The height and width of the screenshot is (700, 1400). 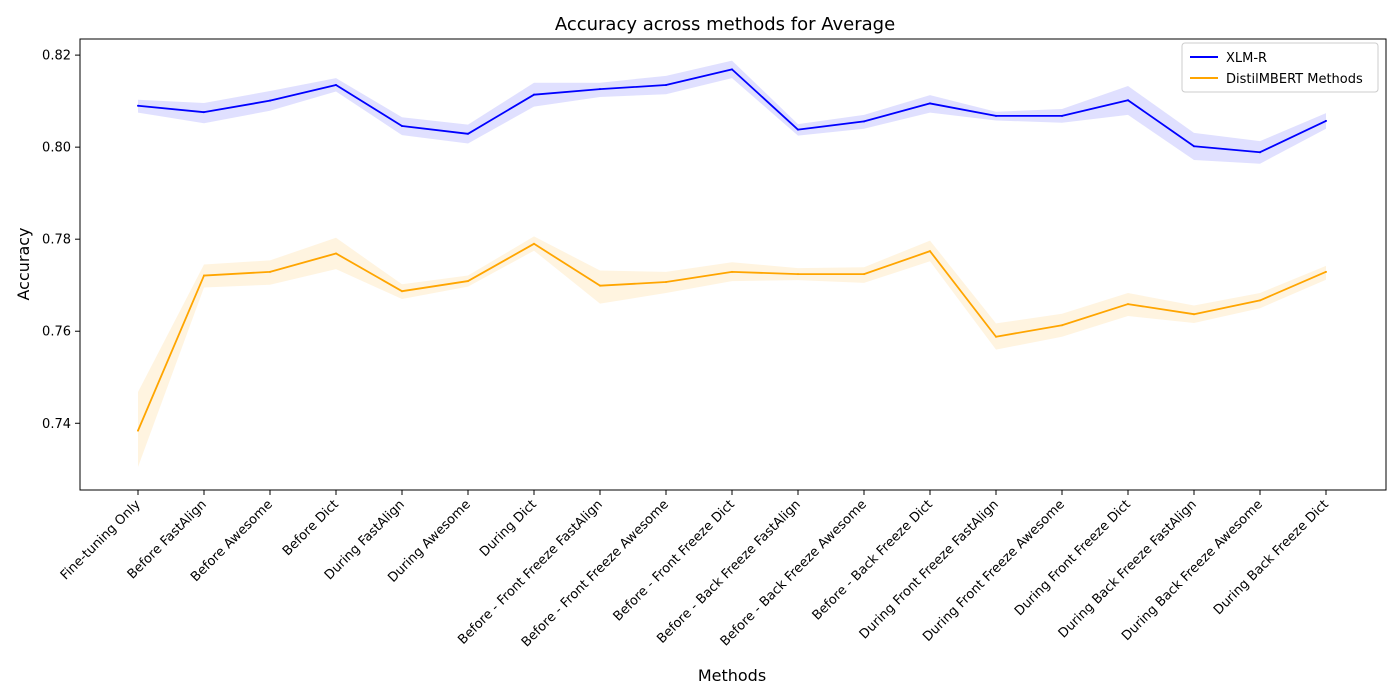 What do you see at coordinates (56, 56) in the screenshot?
I see `y-tick-label: 0.82` at bounding box center [56, 56].